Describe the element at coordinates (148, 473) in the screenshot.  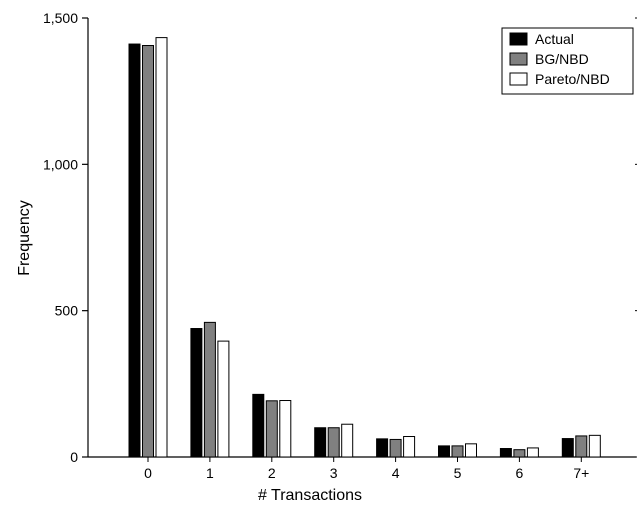
I see `x-tick-label-0: 0` at that location.